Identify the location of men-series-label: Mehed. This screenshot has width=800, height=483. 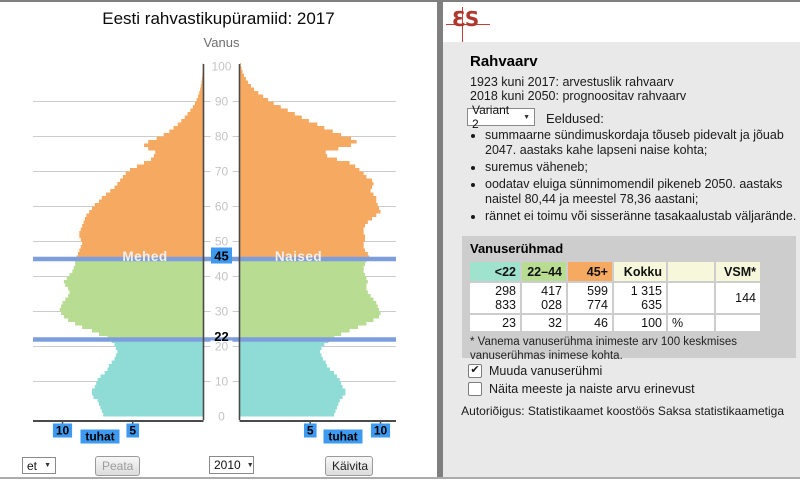
(144, 256).